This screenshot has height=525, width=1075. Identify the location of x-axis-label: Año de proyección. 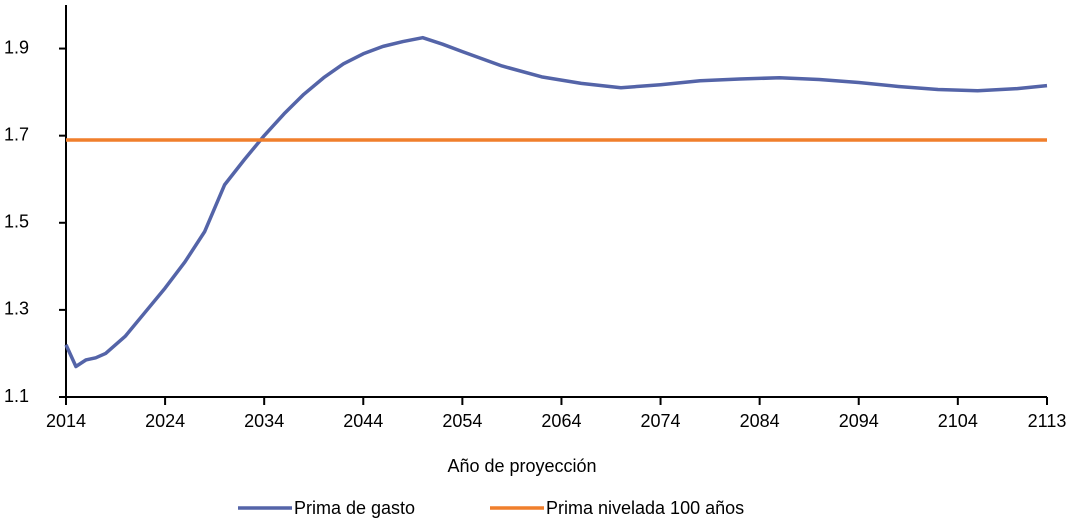
(521, 466).